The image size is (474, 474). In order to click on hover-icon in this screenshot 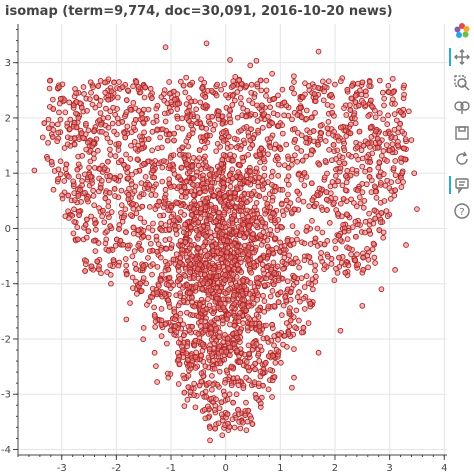, I will do `click(460, 185)`.